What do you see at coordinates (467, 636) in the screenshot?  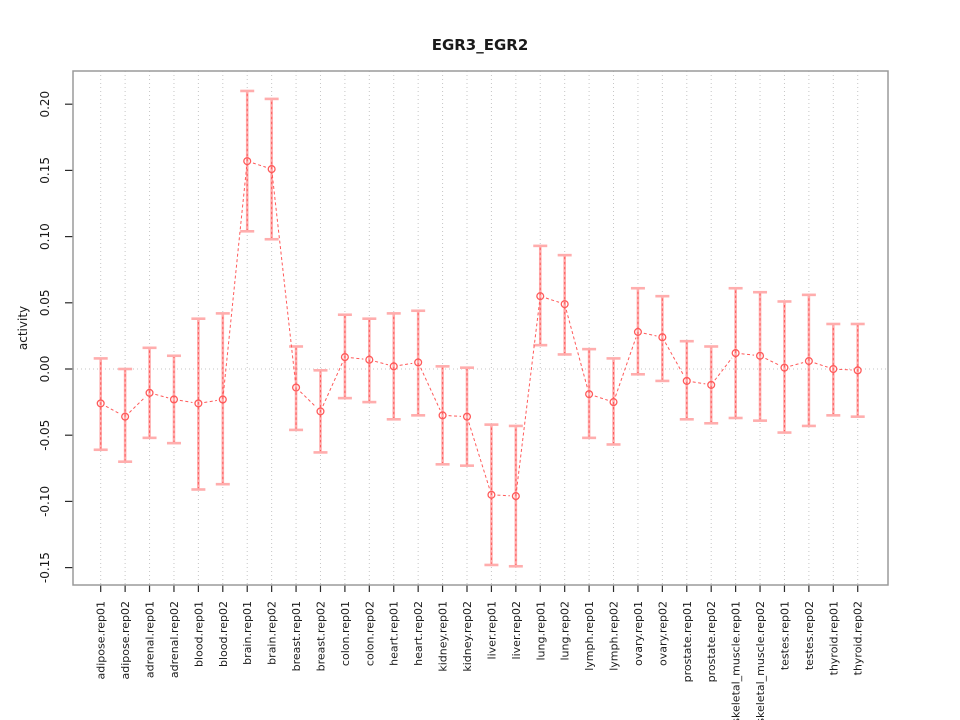 I see `x-tick-label: kidney.rep02` at bounding box center [467, 636].